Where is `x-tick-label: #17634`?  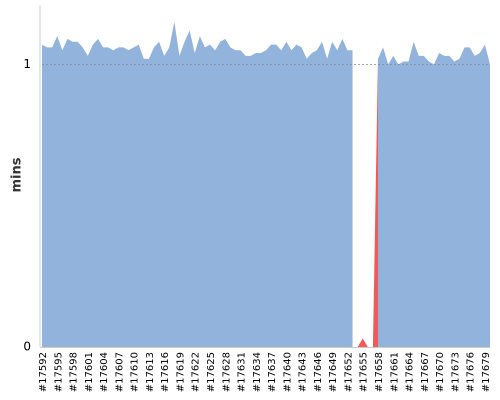 x-tick-label: #17634 is located at coordinates (257, 372).